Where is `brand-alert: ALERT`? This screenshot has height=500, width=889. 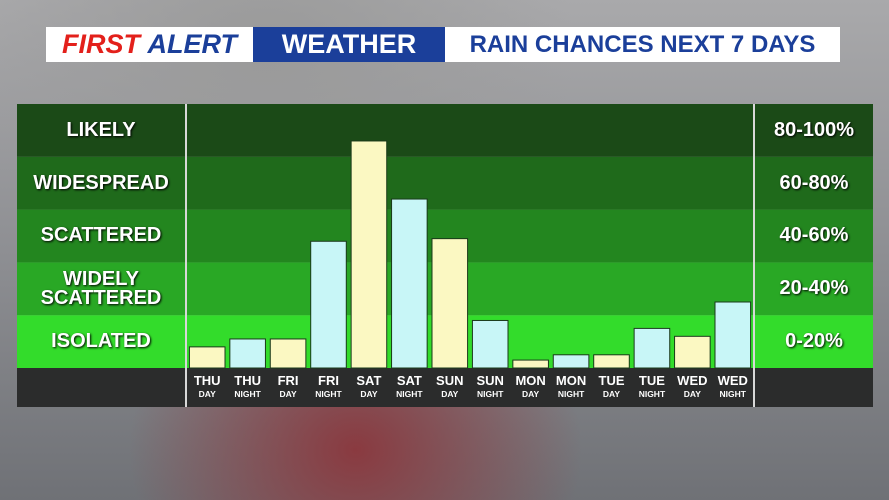
brand-alert: ALERT is located at coordinates (192, 44).